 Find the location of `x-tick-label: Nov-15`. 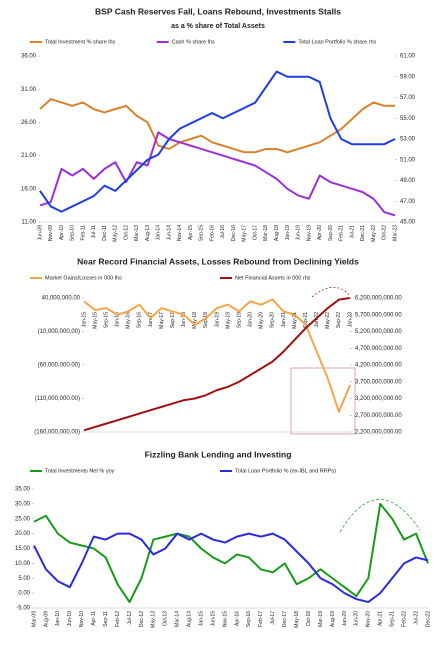

x-tick-label: Nov-15 is located at coordinates (225, 619).